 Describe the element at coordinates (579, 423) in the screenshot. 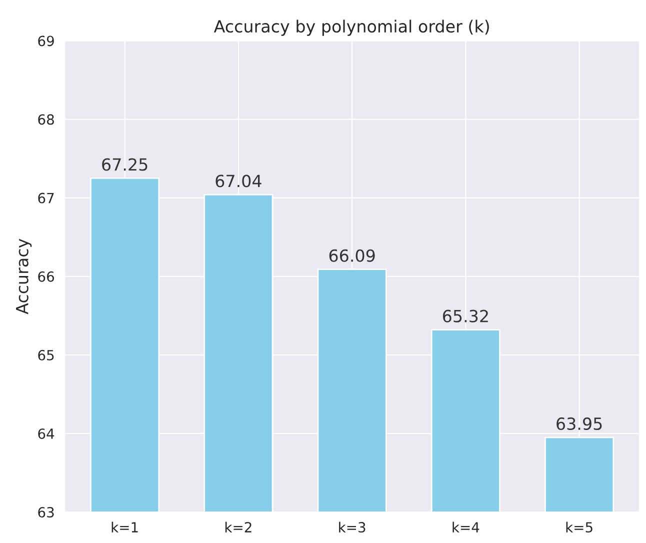

I see `data-label: 63.95` at that location.